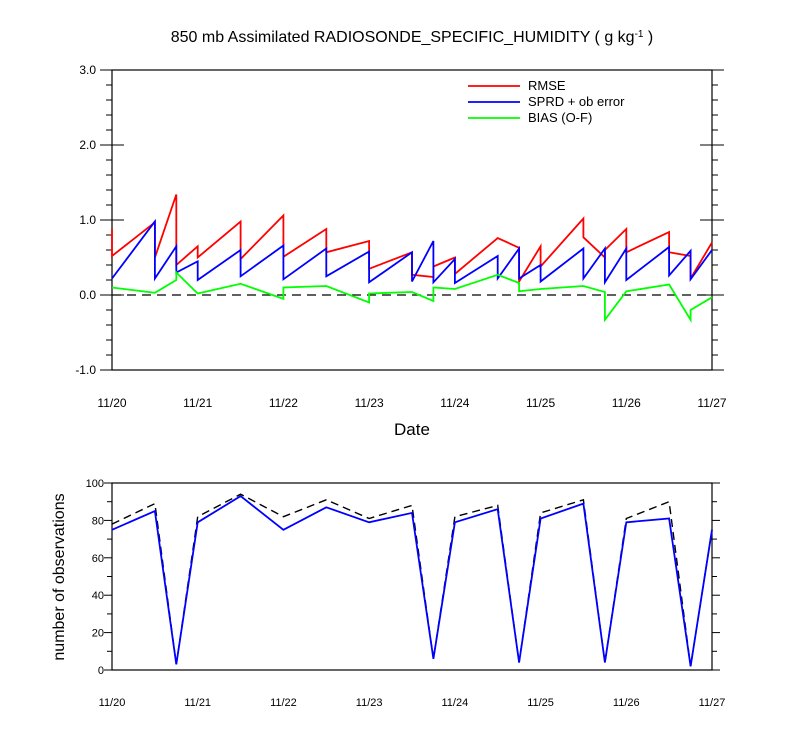  I want to click on y-tick-label: 100, so click(95, 484).